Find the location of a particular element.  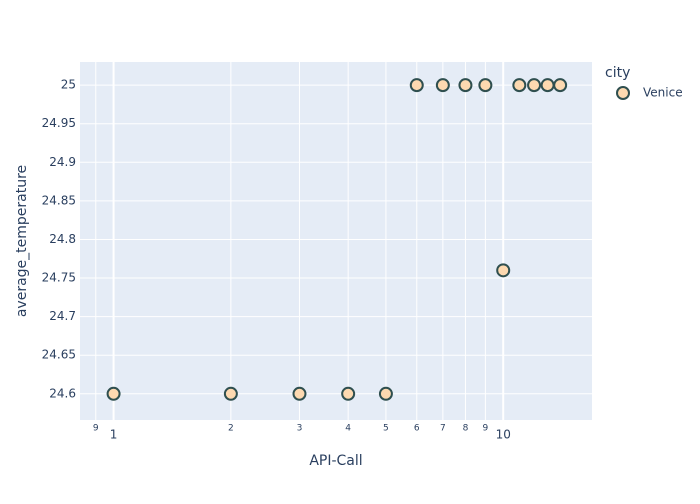

x-tick-label: 8 is located at coordinates (466, 429).